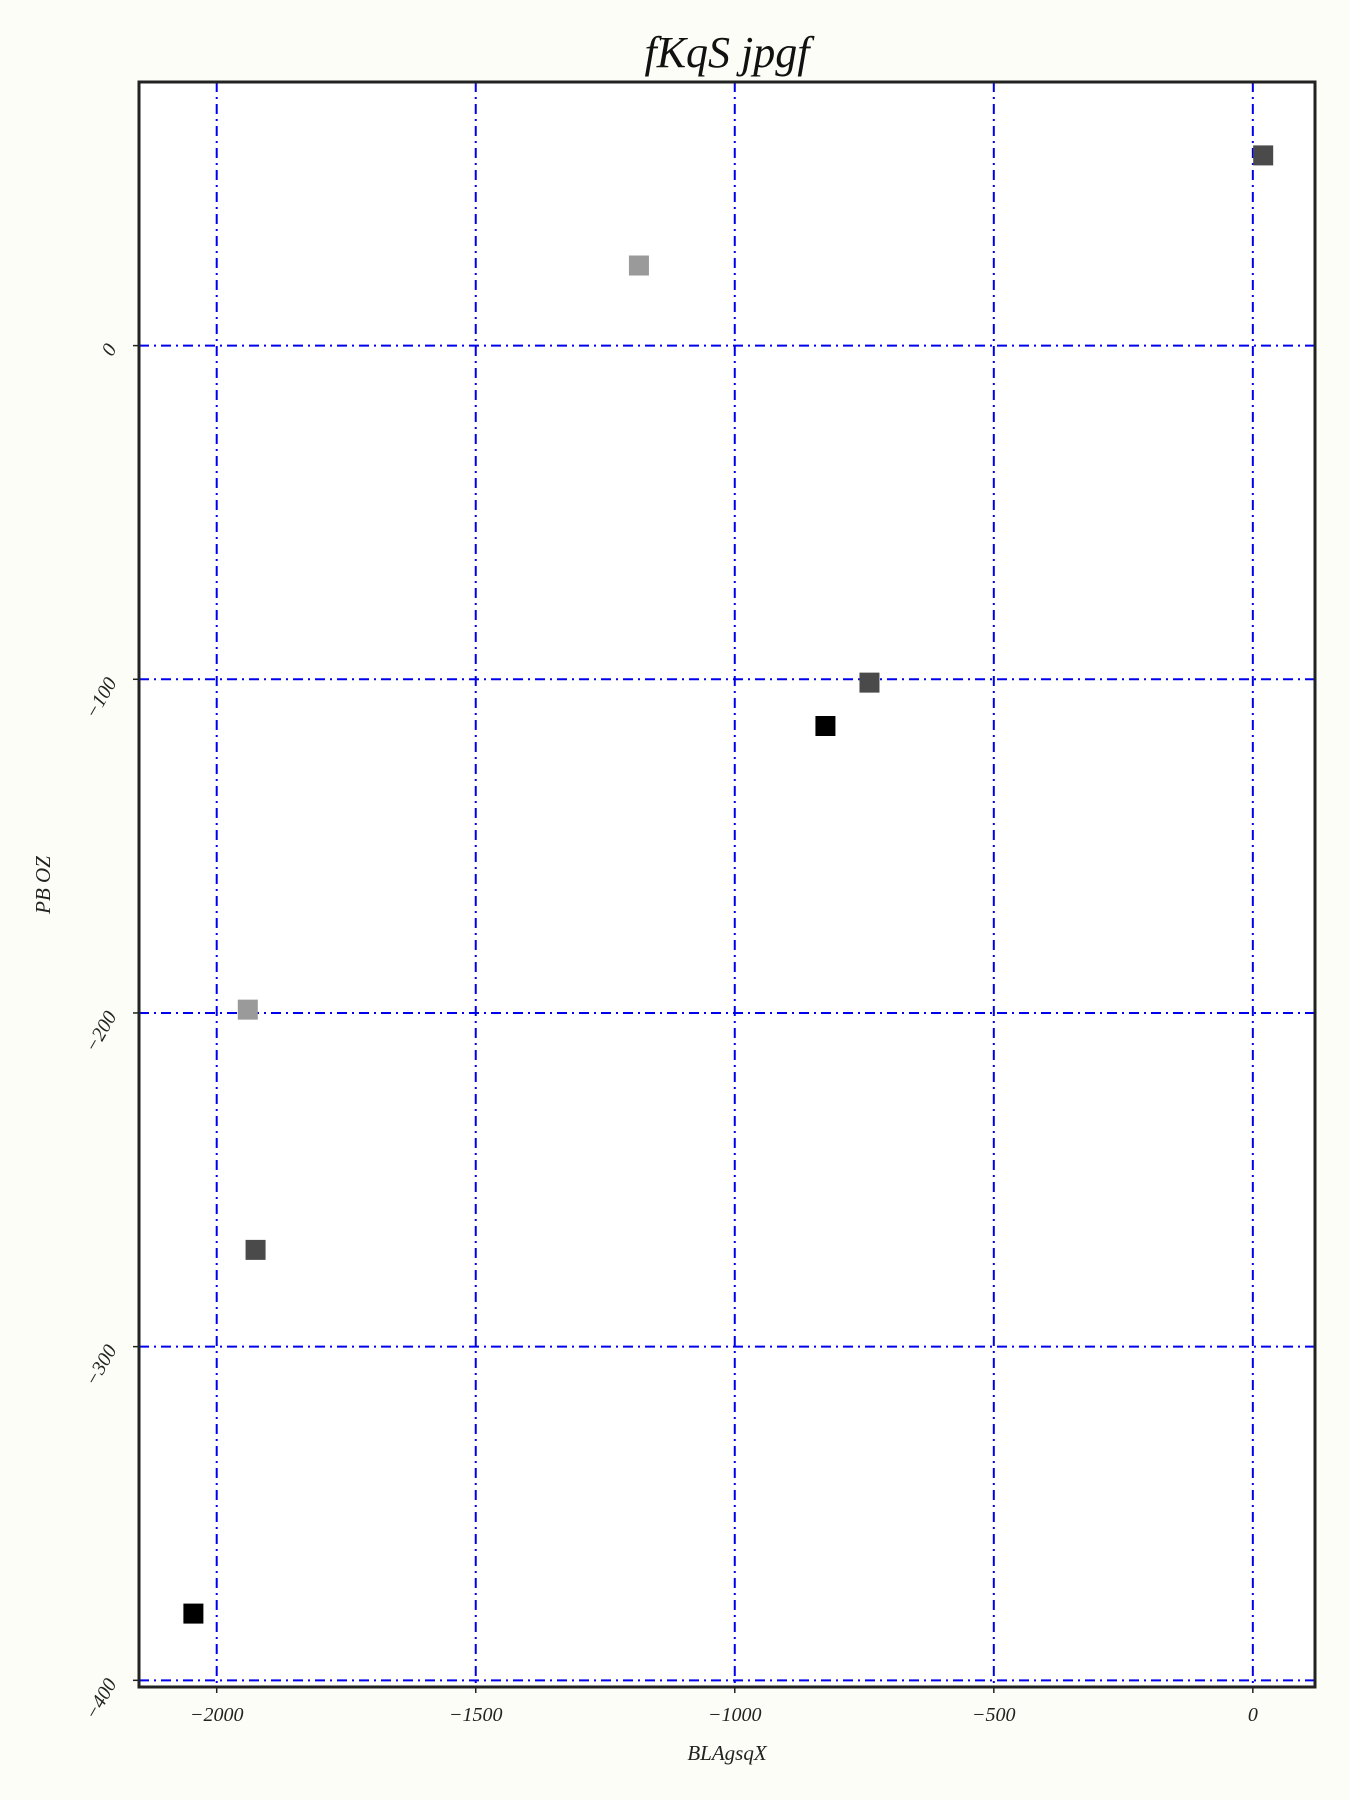 This screenshot has height=1800, width=1350. Describe the element at coordinates (994, 1715) in the screenshot. I see `x-tick-label: −500` at that location.